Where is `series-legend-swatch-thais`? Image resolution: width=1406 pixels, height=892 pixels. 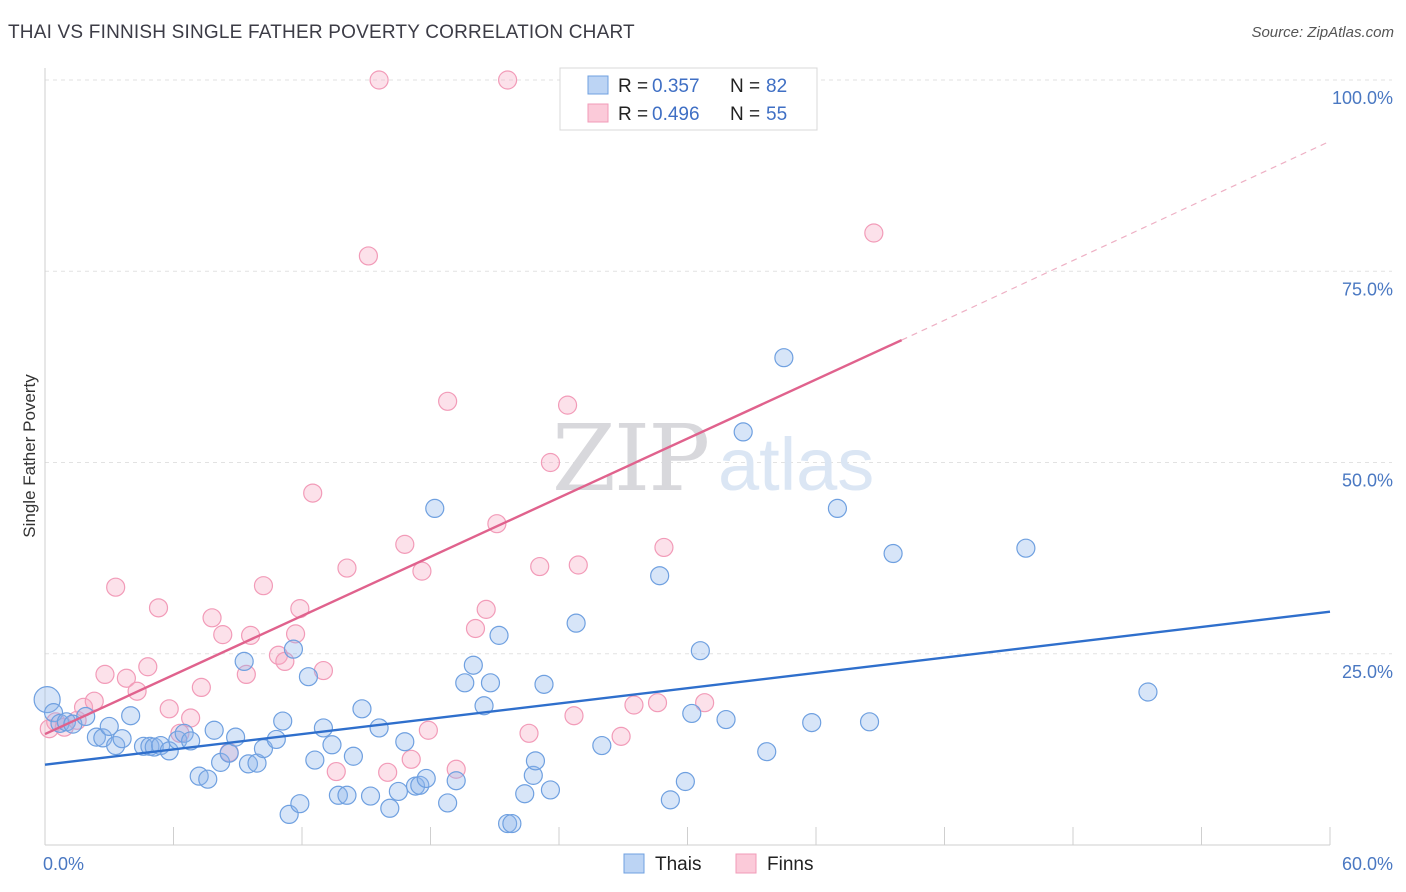 series-legend-swatch-thais is located at coordinates (634, 863).